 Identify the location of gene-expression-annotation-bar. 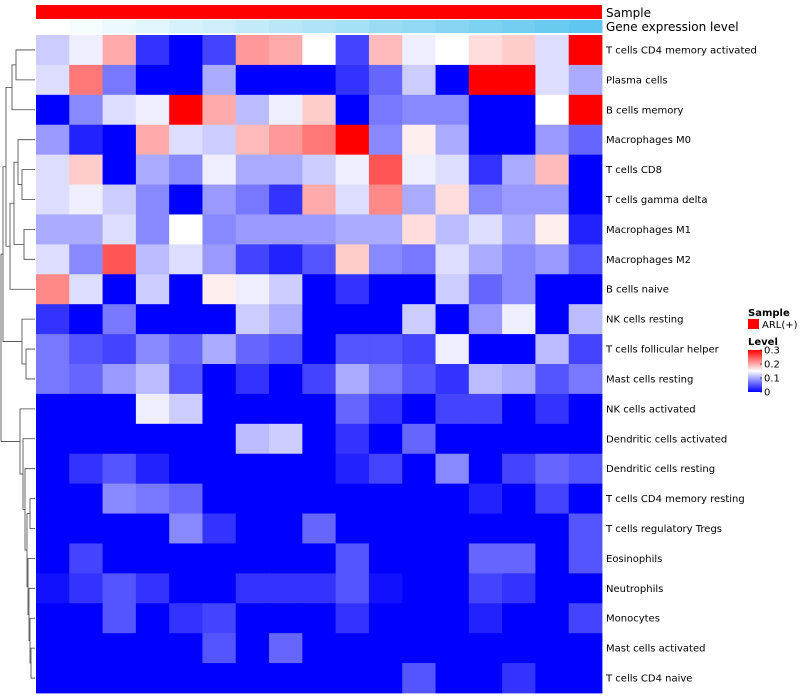
(319, 26).